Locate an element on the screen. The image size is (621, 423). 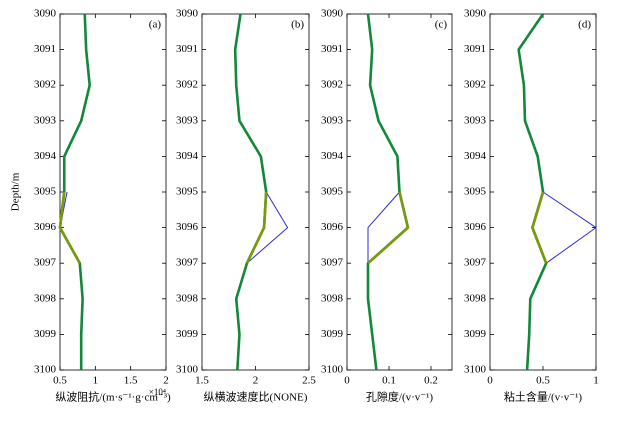
x-axis-label: 纵横波速度比(NONE) is located at coordinates (256, 397).